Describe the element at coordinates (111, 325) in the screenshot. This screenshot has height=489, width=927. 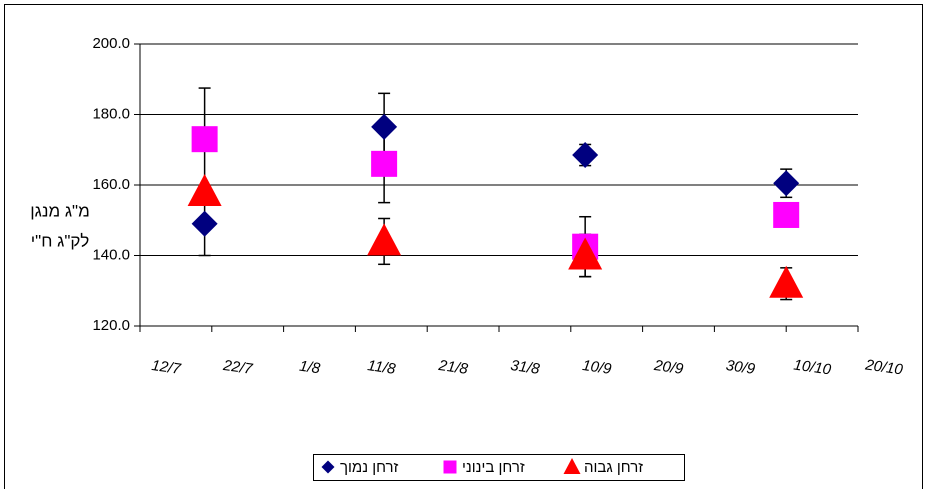
I see `y-tick-label: 120.0` at that location.